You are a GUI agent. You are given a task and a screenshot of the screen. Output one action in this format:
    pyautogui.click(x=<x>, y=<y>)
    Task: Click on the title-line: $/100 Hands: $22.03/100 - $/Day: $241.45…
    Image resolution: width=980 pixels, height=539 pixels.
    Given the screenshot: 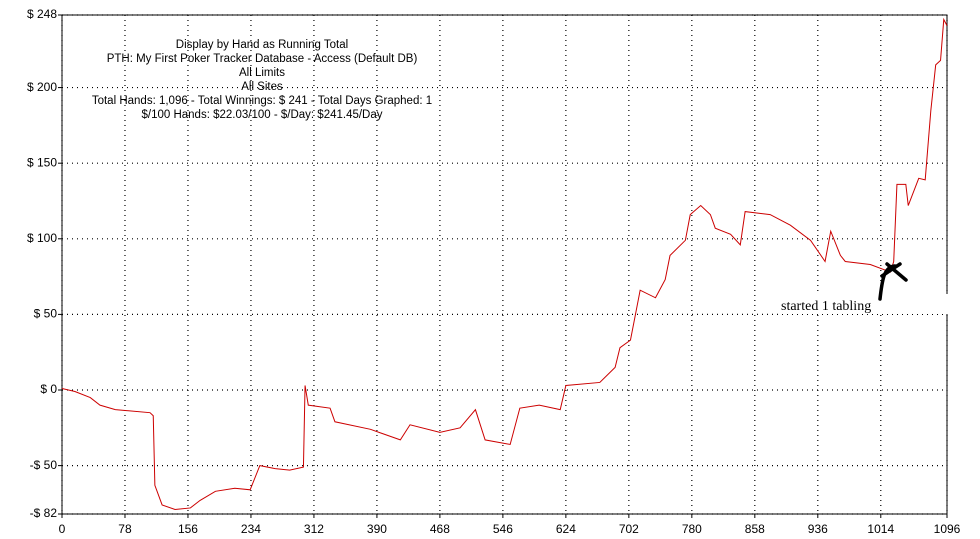 What is the action you would take?
    pyautogui.click(x=261, y=115)
    